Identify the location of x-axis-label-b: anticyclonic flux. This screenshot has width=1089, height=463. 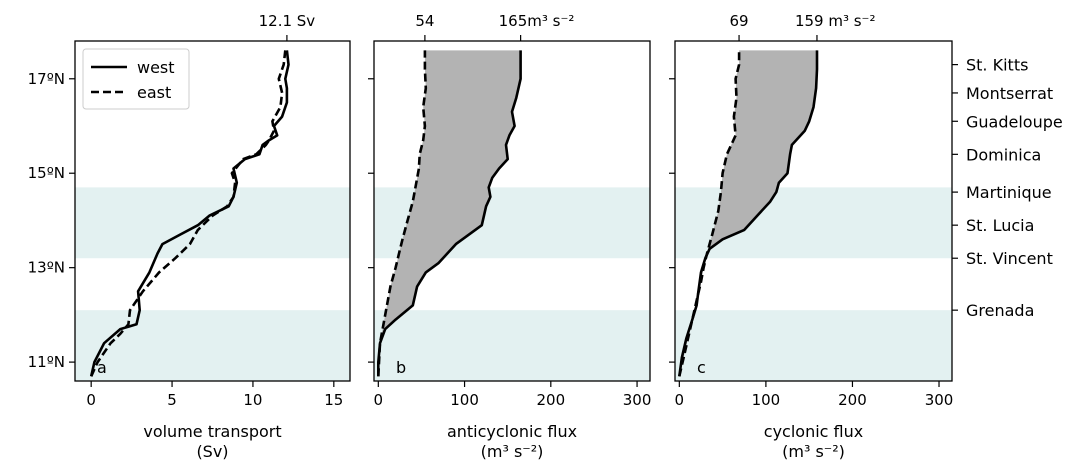
(512, 431).